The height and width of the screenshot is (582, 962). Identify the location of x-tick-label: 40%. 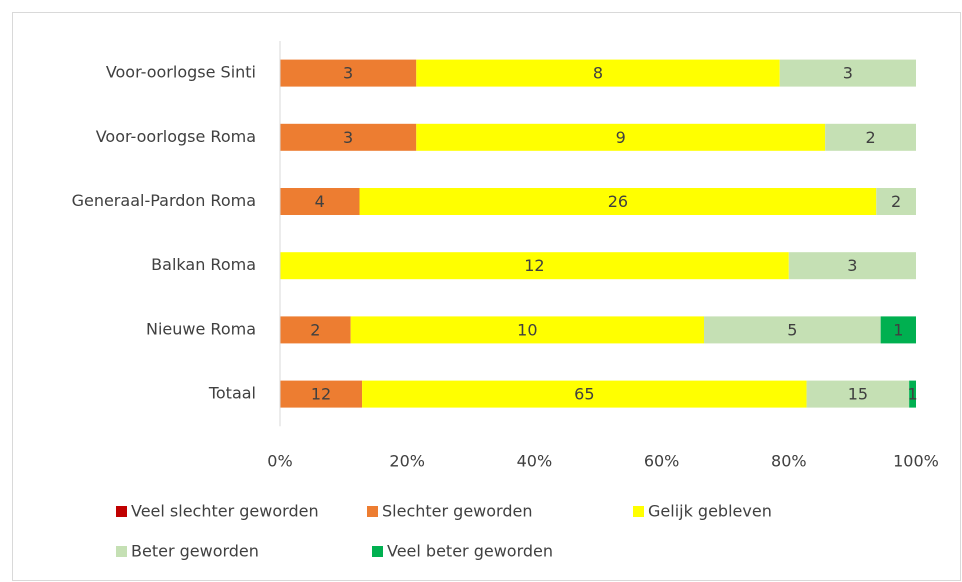
(535, 461).